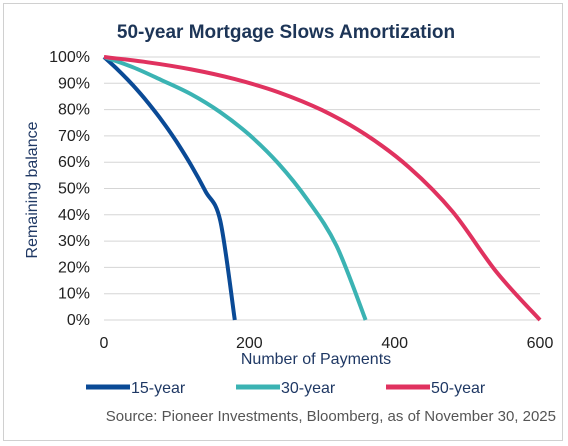 The width and height of the screenshot is (568, 446). Describe the element at coordinates (74, 215) in the screenshot. I see `y-tick-label: 40%` at that location.